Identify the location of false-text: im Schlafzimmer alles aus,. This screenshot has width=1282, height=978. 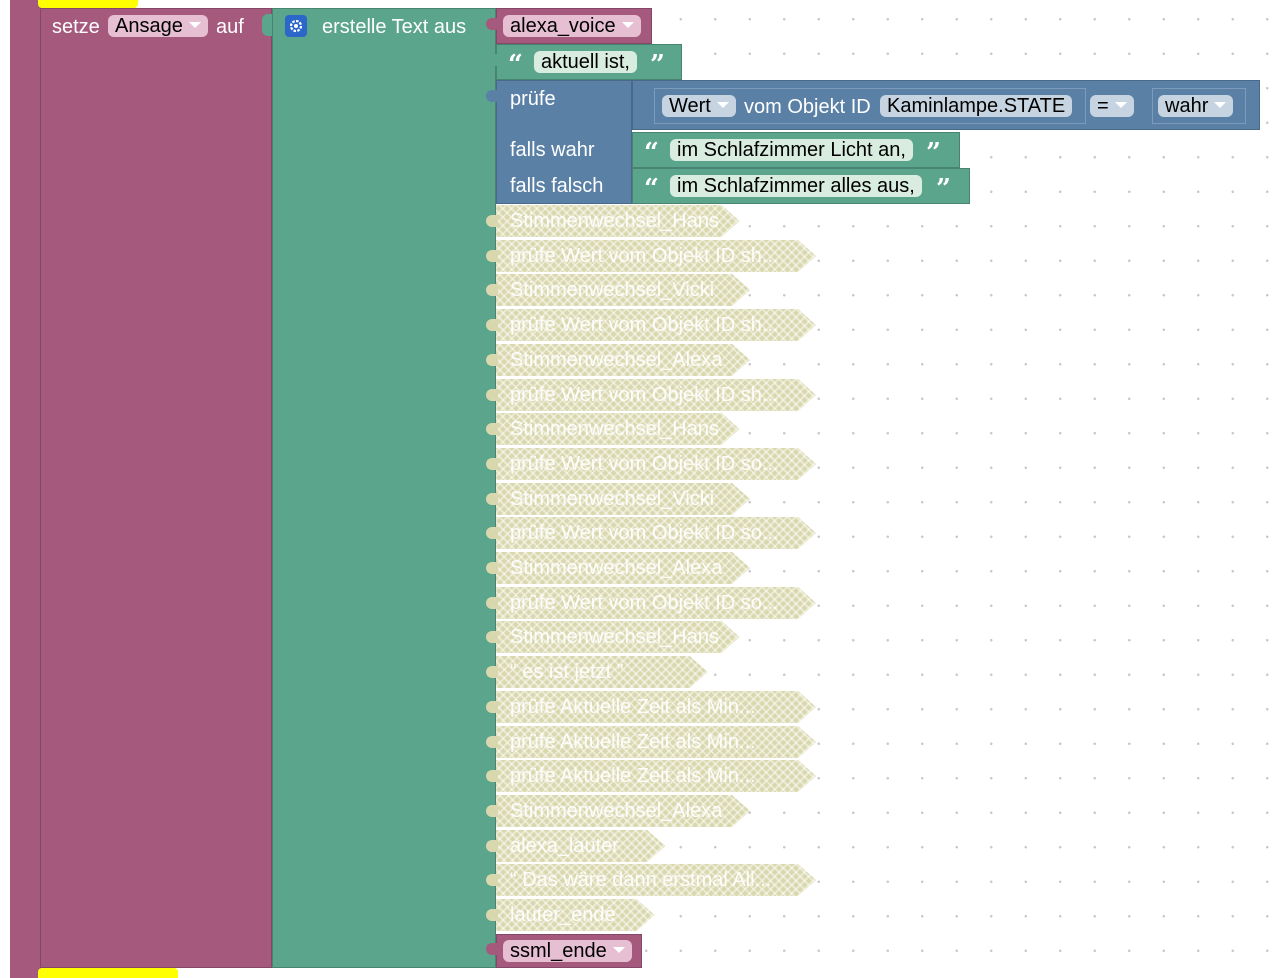
(796, 186).